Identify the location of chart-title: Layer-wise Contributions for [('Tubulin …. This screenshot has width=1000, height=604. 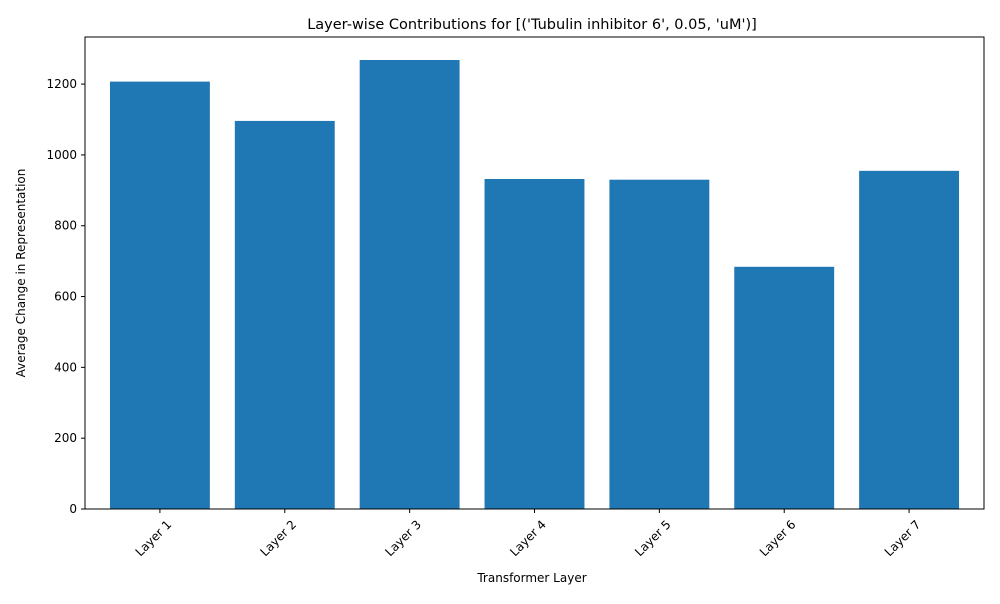
(532, 25).